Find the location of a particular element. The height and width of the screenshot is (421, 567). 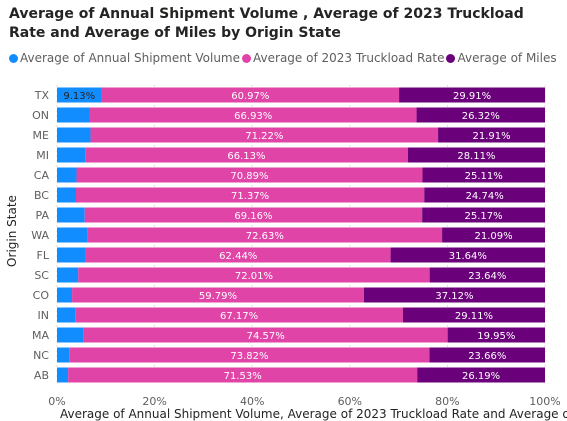

data-label: 28.11% is located at coordinates (476, 156).